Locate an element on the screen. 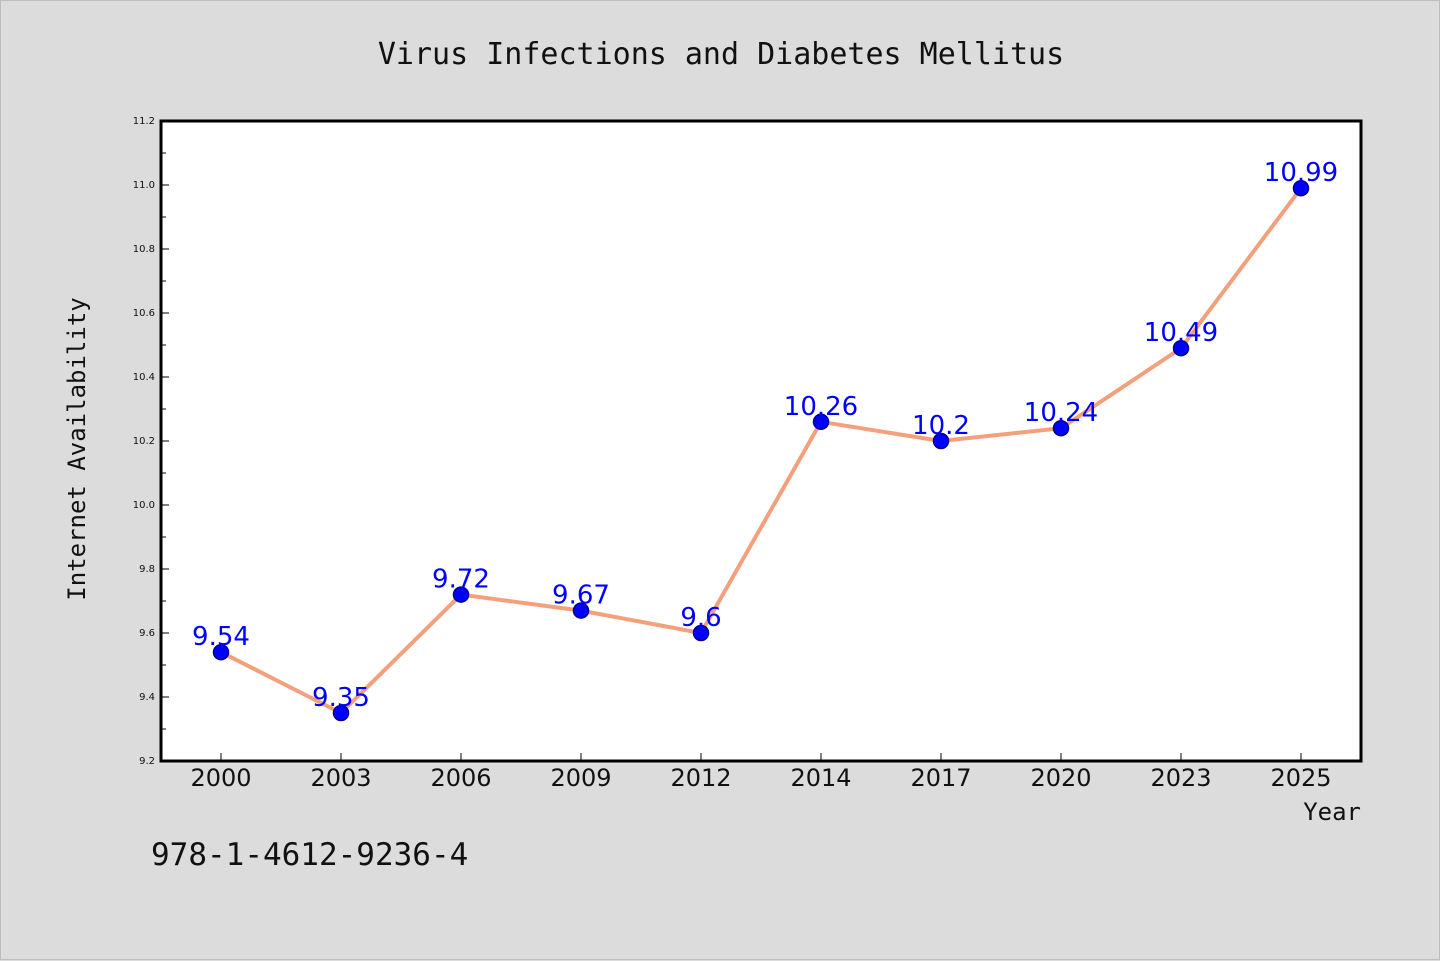 This screenshot has width=1440, height=961. y-tick-label: 10.4 is located at coordinates (144, 377).